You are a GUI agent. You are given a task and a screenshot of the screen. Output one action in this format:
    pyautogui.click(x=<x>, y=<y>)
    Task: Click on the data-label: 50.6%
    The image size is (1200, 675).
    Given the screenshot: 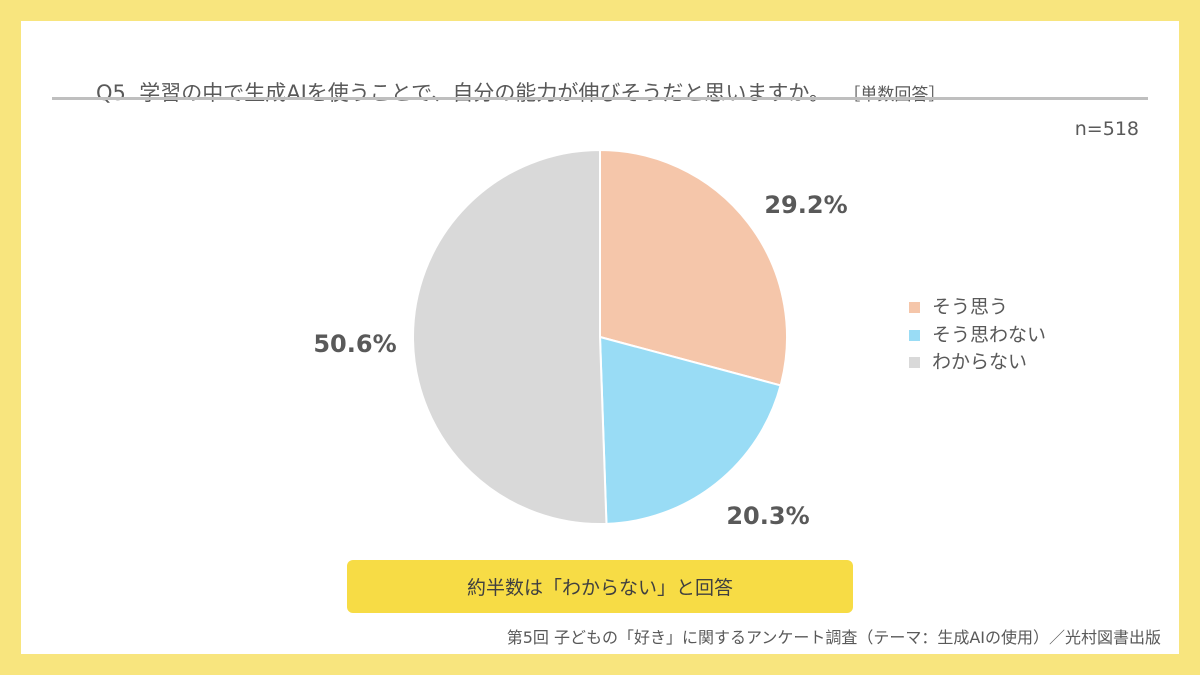 What is the action you would take?
    pyautogui.click(x=354, y=344)
    